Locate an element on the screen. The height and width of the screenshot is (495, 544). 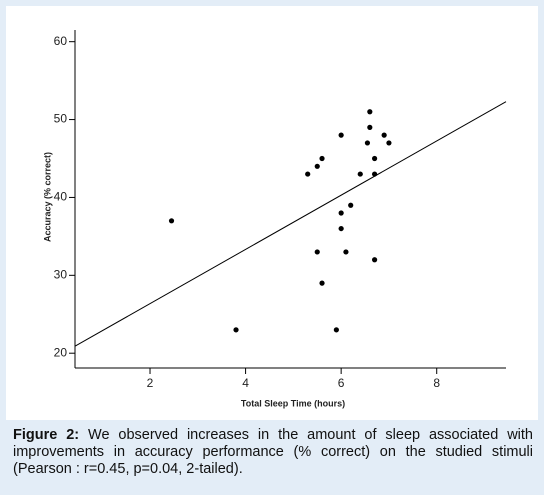
y-tick-label: 60 is located at coordinates (61, 41).